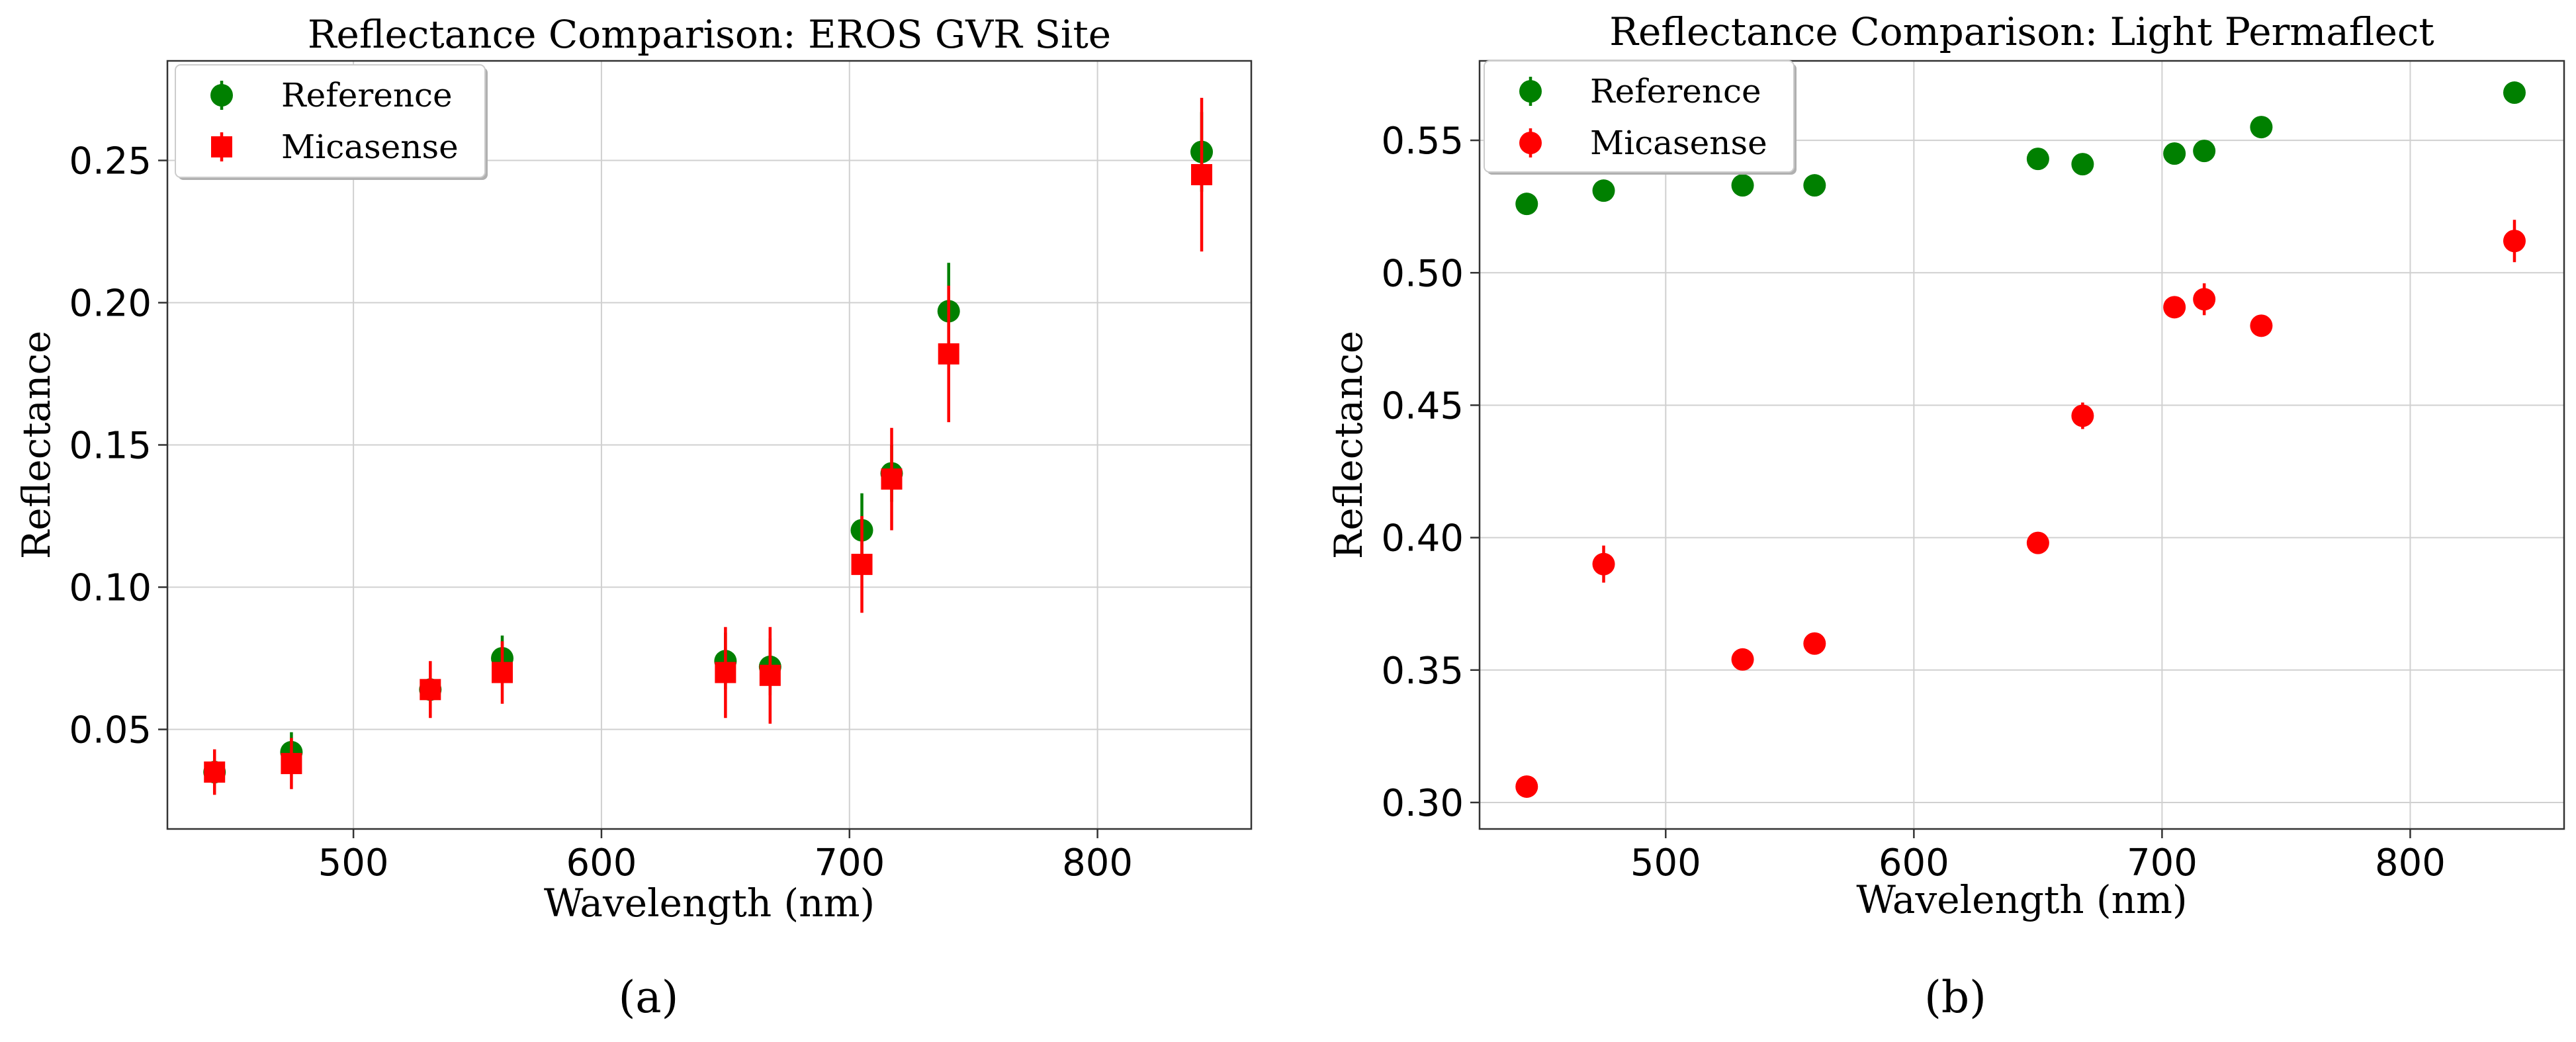  What do you see at coordinates (110, 730) in the screenshot?
I see `y-tick-label: 0.05` at bounding box center [110, 730].